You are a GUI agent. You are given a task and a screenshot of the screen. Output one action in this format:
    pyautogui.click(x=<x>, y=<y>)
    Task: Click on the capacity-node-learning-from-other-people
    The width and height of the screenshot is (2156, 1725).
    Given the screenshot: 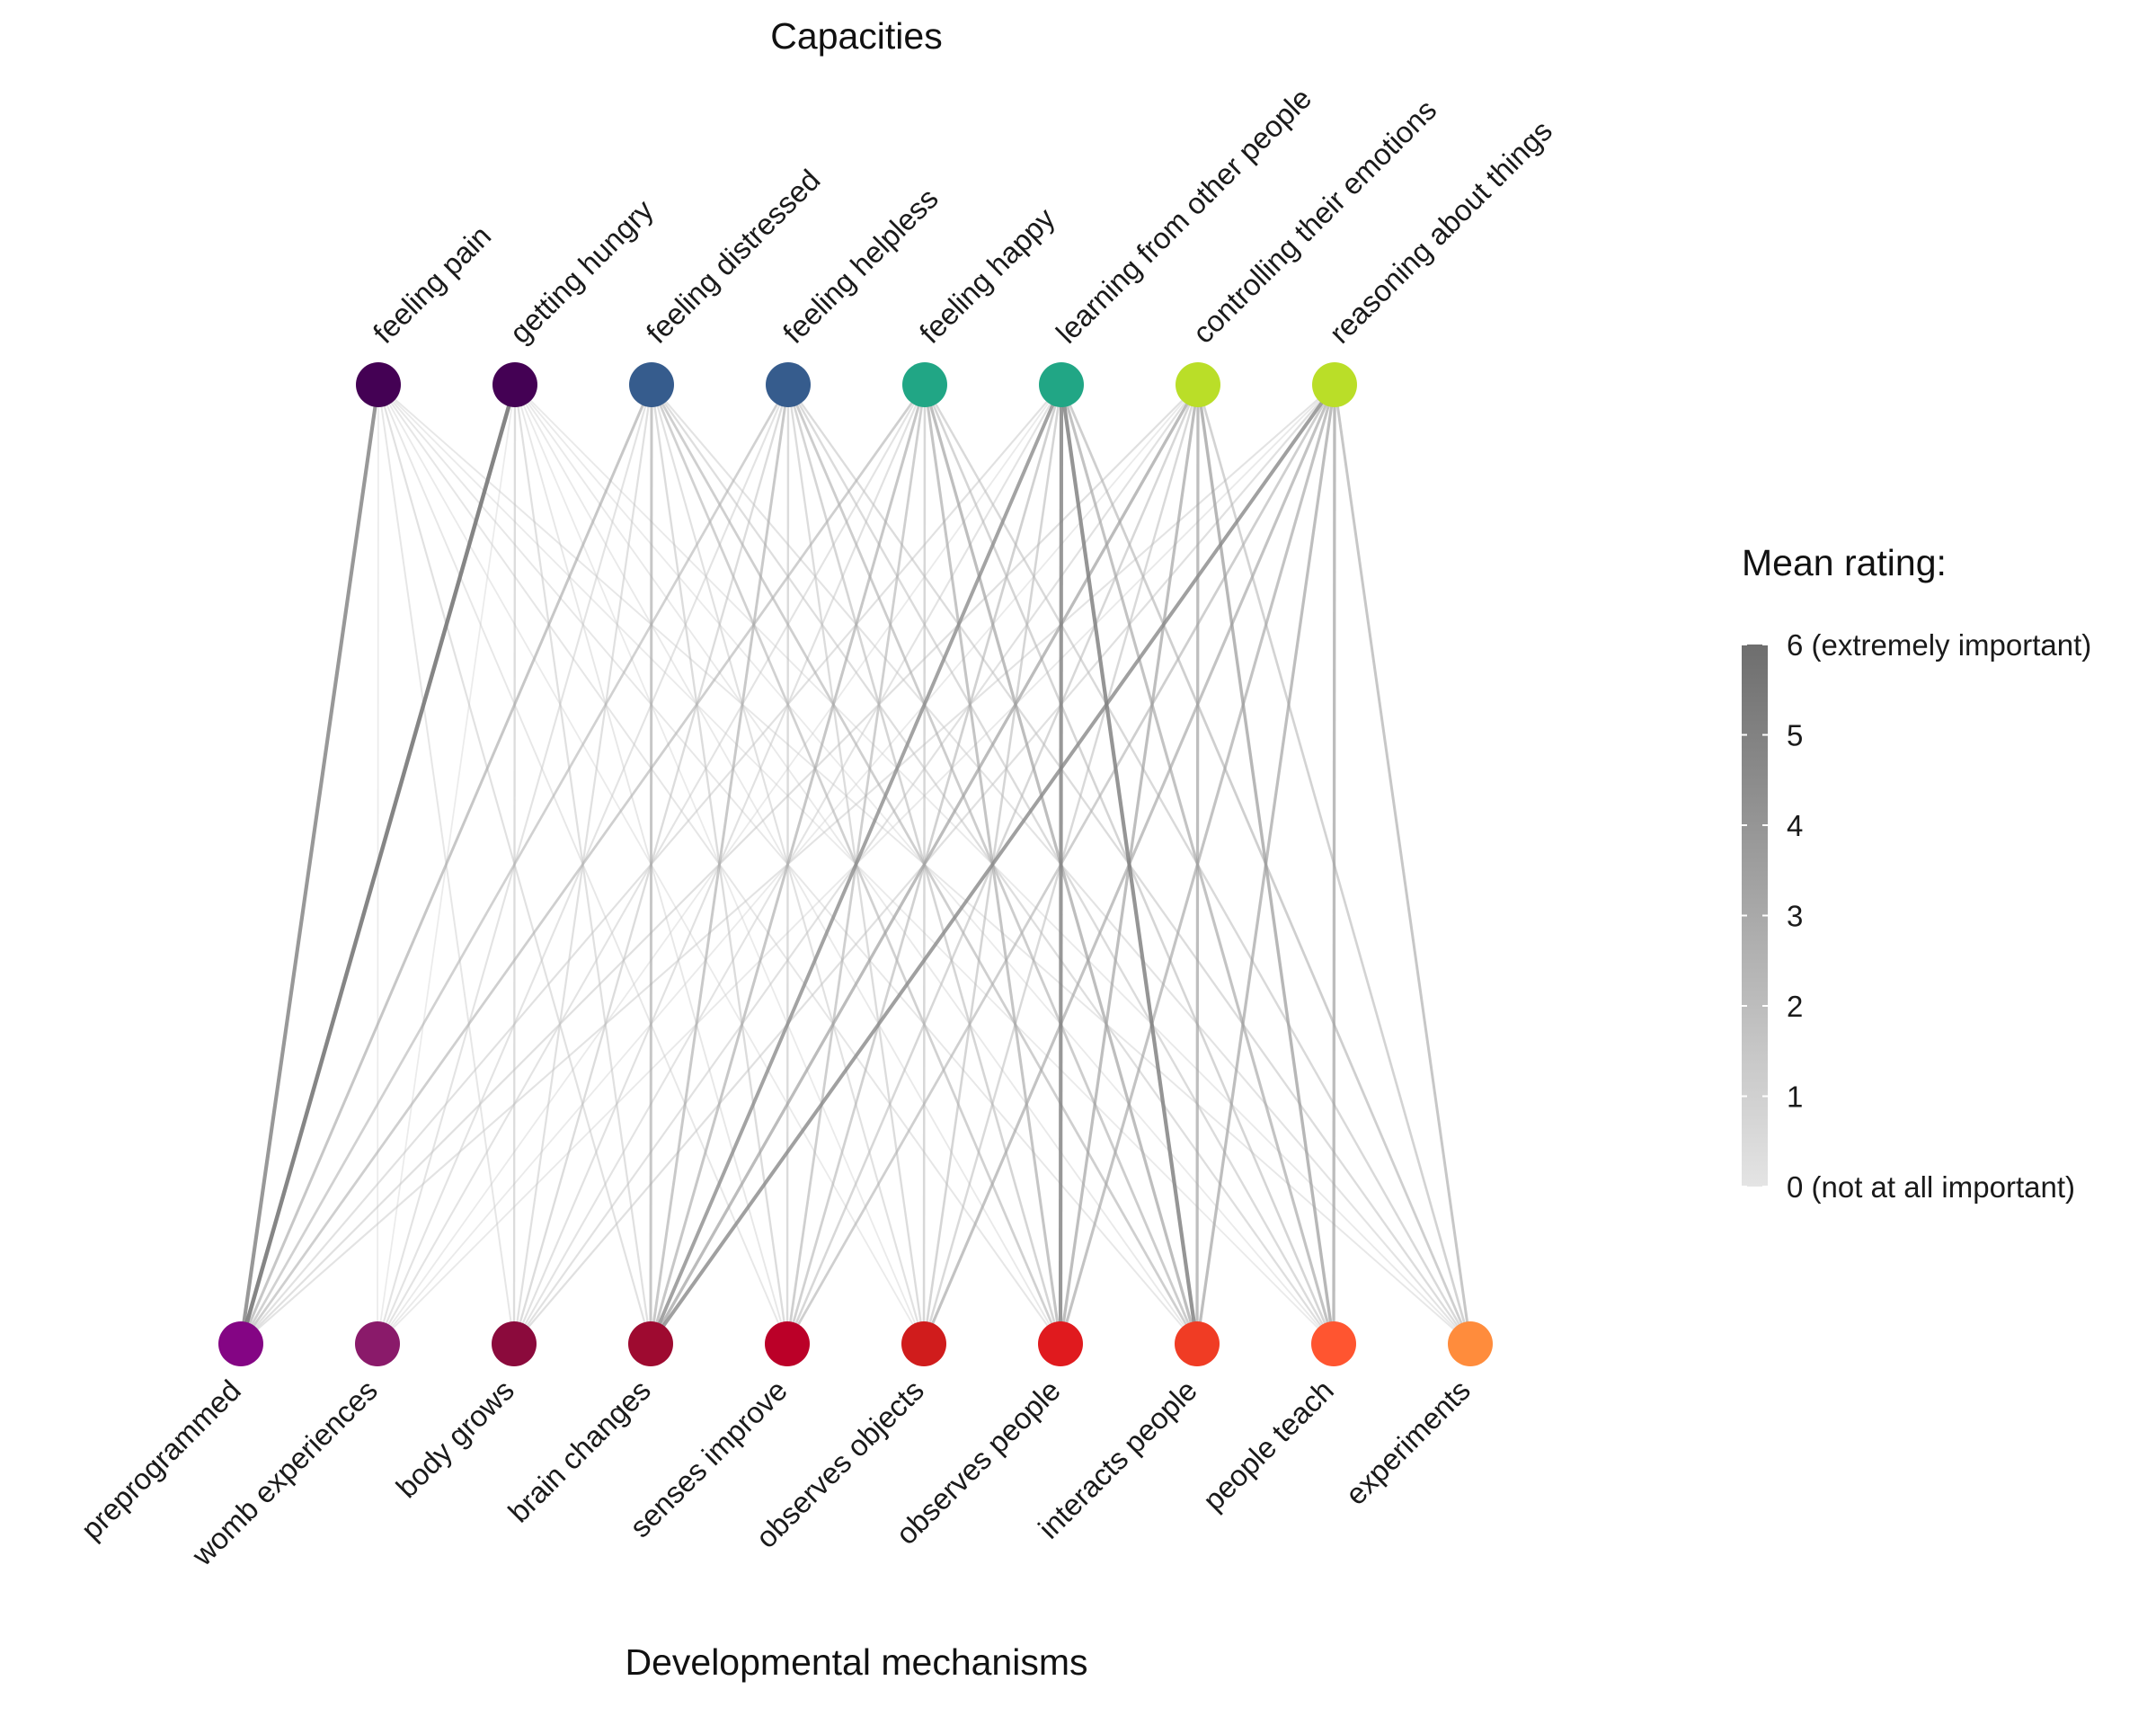 What is the action you would take?
    pyautogui.click(x=1061, y=384)
    